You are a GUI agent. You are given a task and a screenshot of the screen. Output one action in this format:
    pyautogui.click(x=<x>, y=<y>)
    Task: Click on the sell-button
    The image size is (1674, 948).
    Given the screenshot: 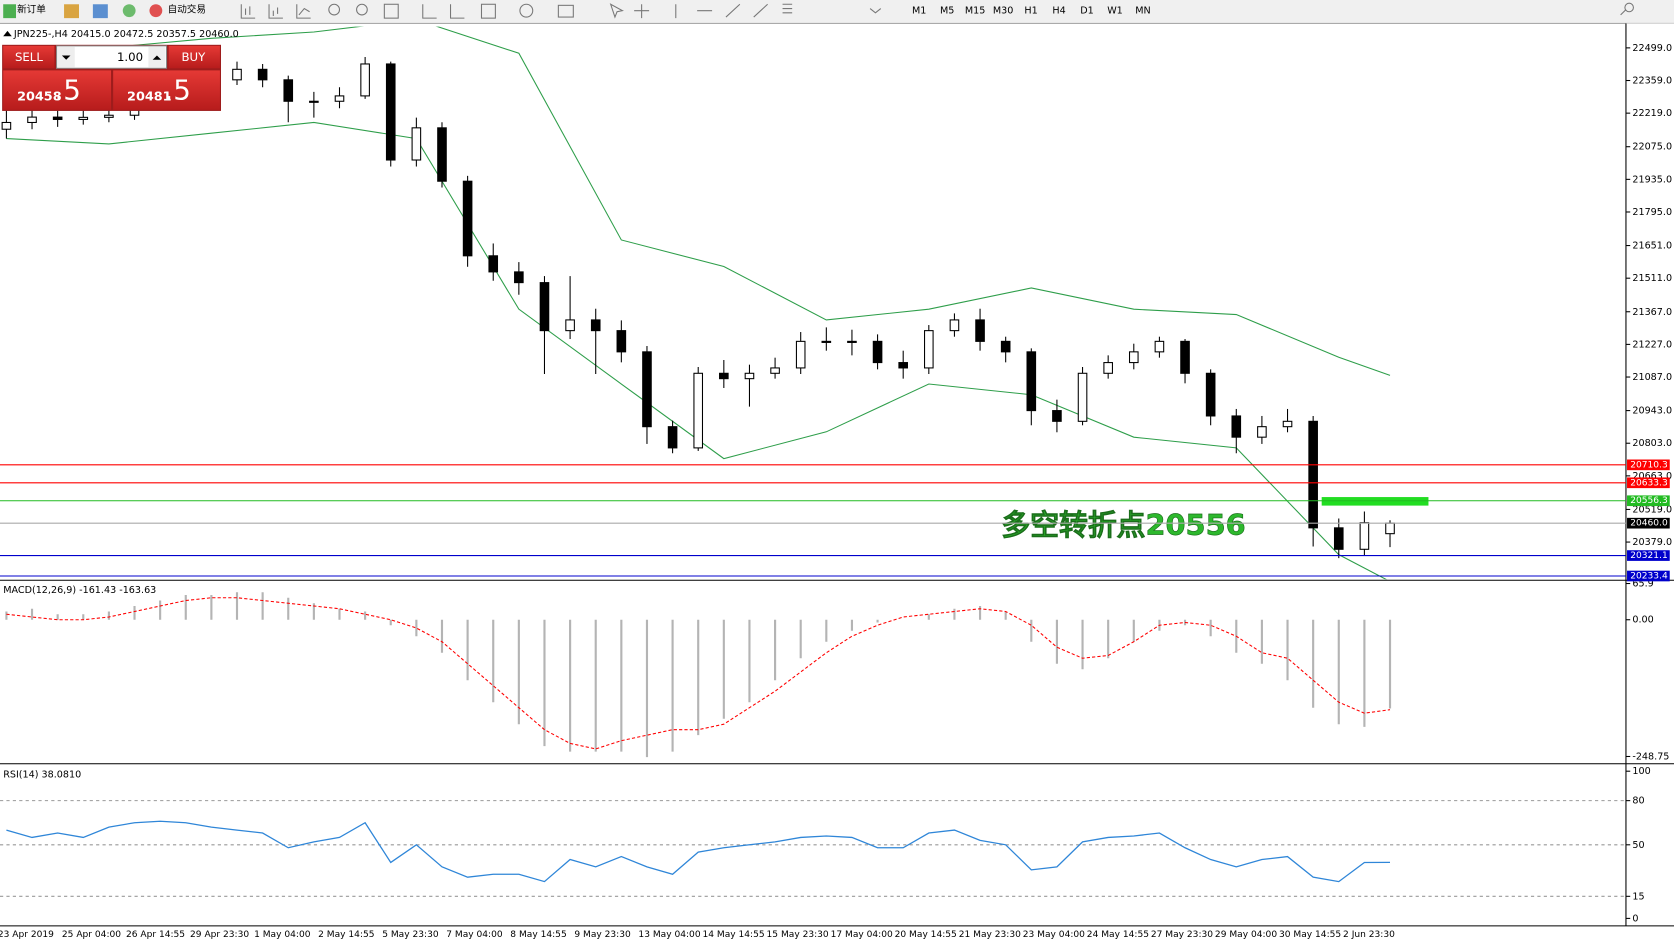 What is the action you would take?
    pyautogui.click(x=29, y=57)
    